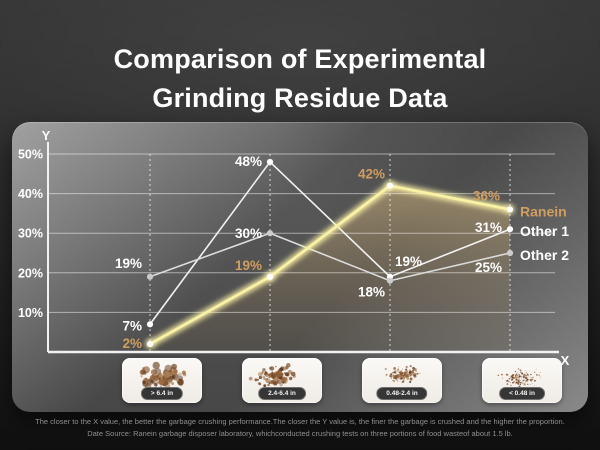 The height and width of the screenshot is (450, 600). I want to click on category-label-1: > 6.4 in, so click(162, 393).